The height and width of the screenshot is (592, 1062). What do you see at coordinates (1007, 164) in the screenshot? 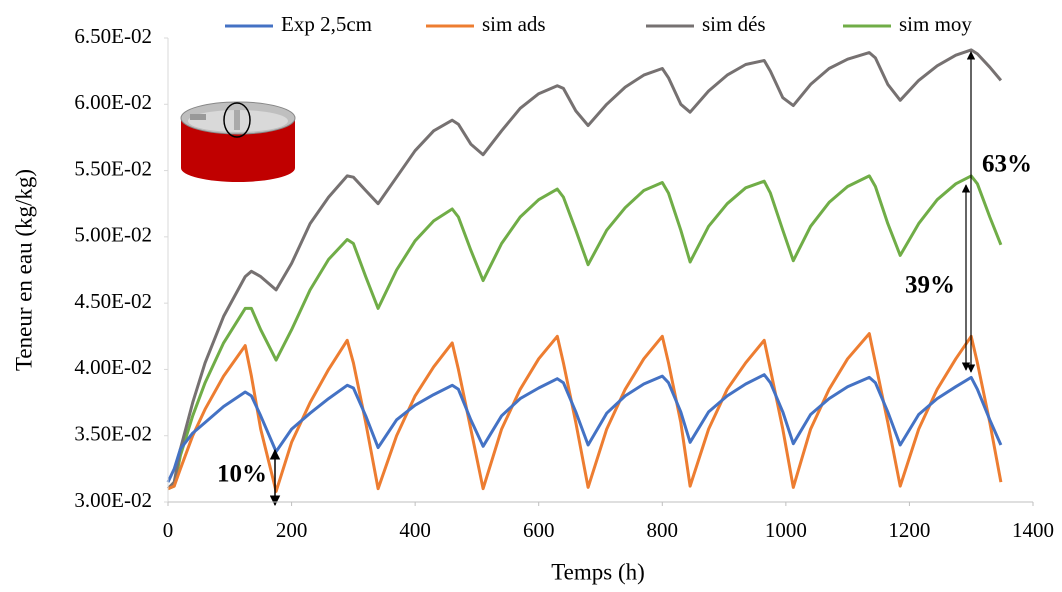
I see `annotation: 63%` at bounding box center [1007, 164].